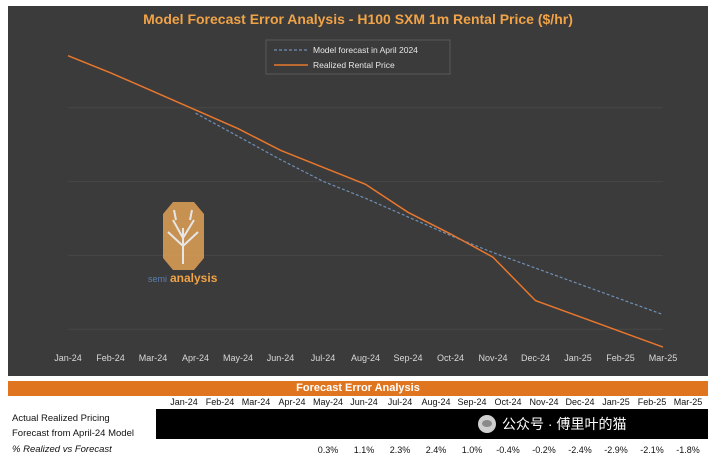 Image resolution: width=720 pixels, height=460 pixels. Describe the element at coordinates (323, 358) in the screenshot. I see `x-tick-label: Jul-24` at that location.